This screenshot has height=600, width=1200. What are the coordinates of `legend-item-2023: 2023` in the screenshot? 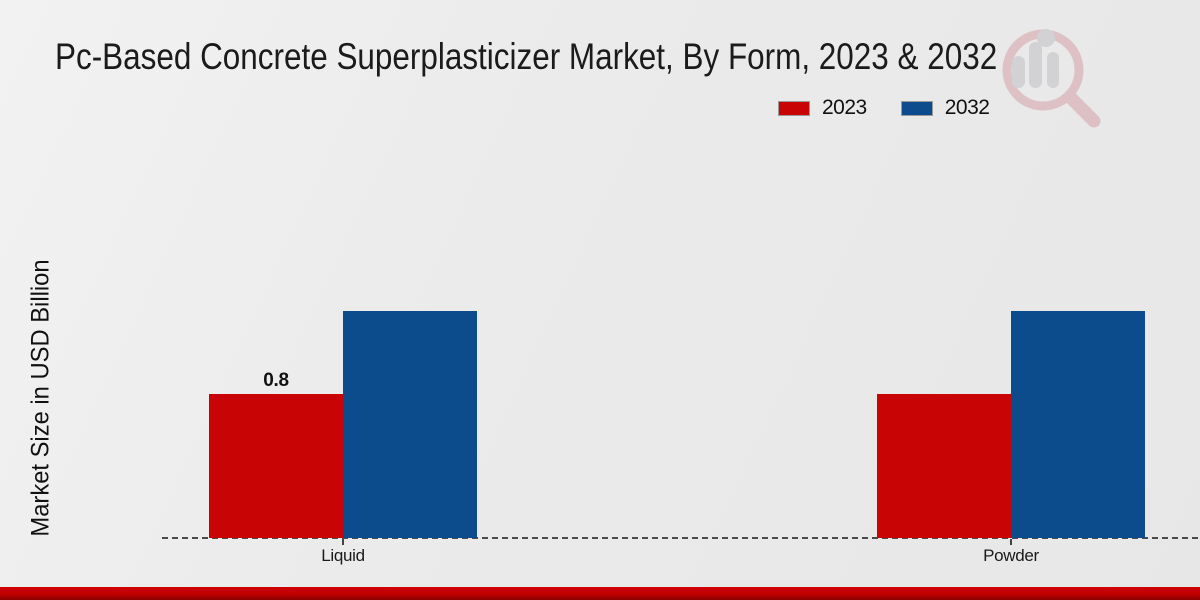 It's located at (822, 108).